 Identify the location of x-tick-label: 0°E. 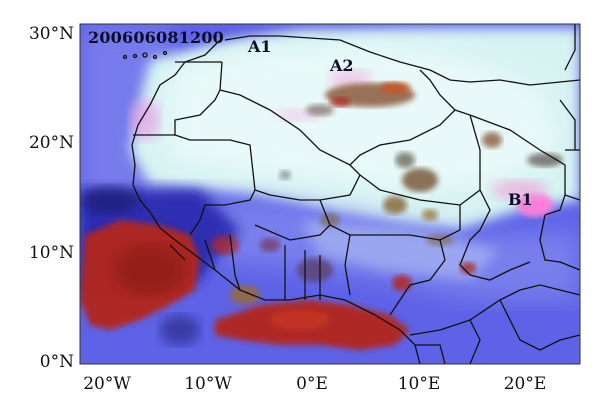
(312, 384).